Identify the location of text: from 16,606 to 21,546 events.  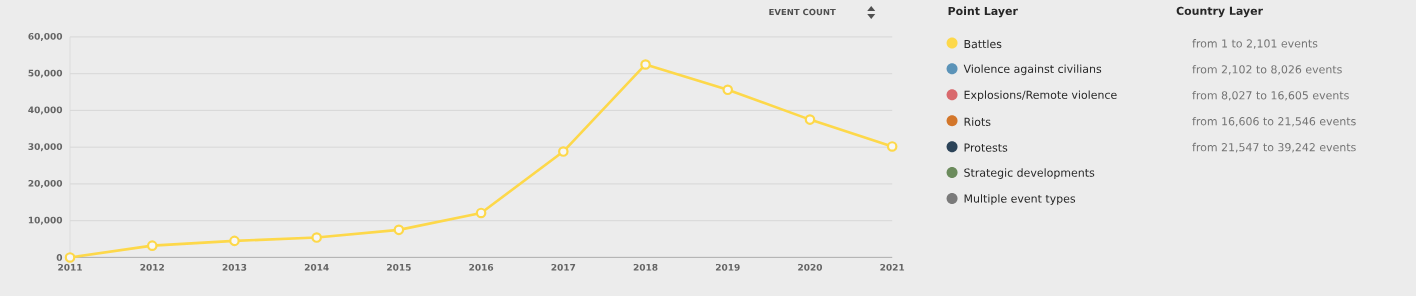
(1274, 121).